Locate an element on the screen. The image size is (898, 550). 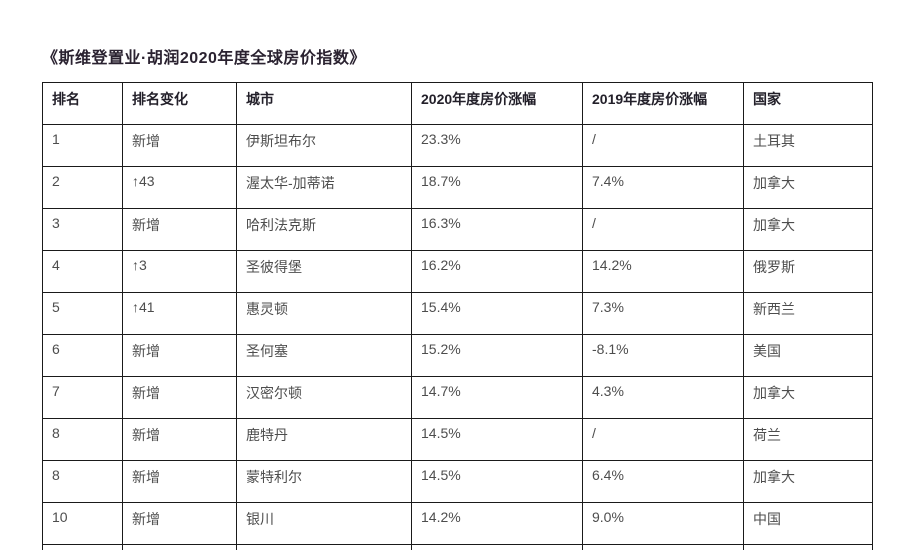
page-title: 《斯维登置业·胡润2020年度全球房价指数》 is located at coordinates (204, 58).